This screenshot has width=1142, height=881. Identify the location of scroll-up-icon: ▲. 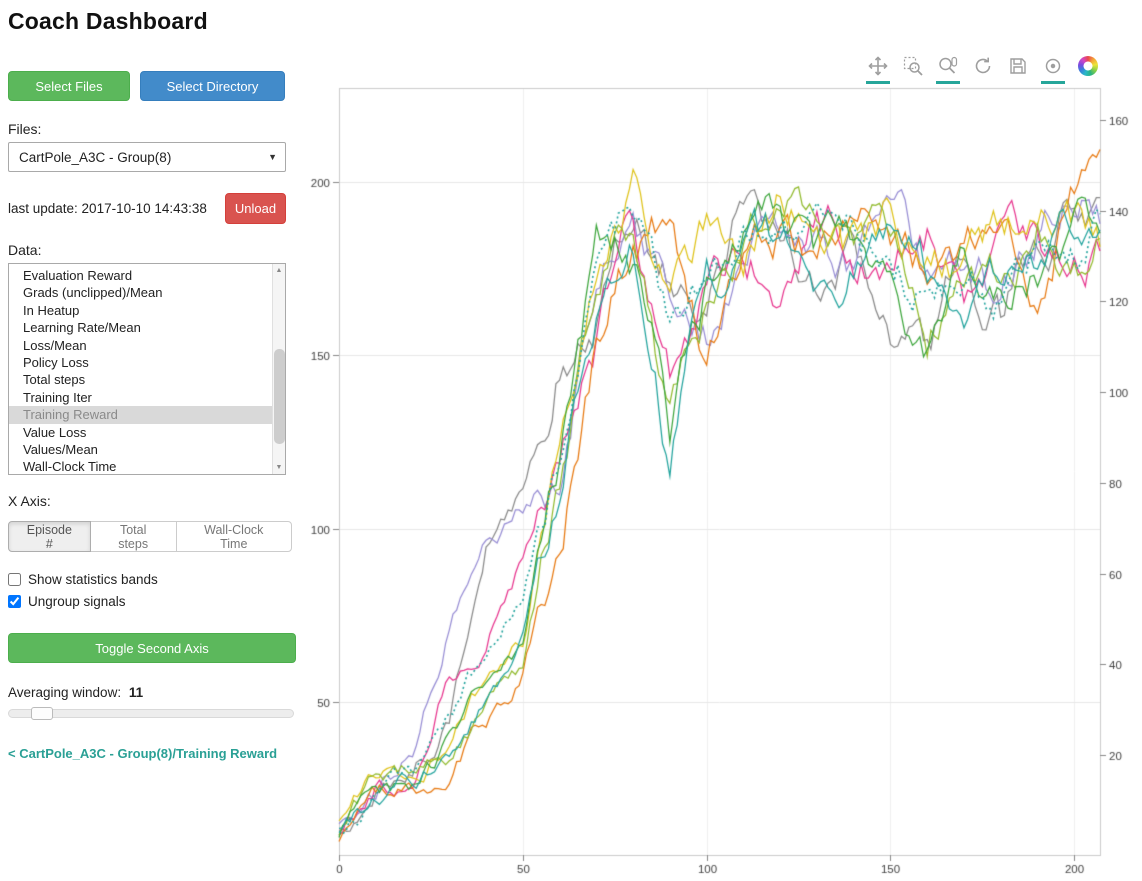
(279, 270).